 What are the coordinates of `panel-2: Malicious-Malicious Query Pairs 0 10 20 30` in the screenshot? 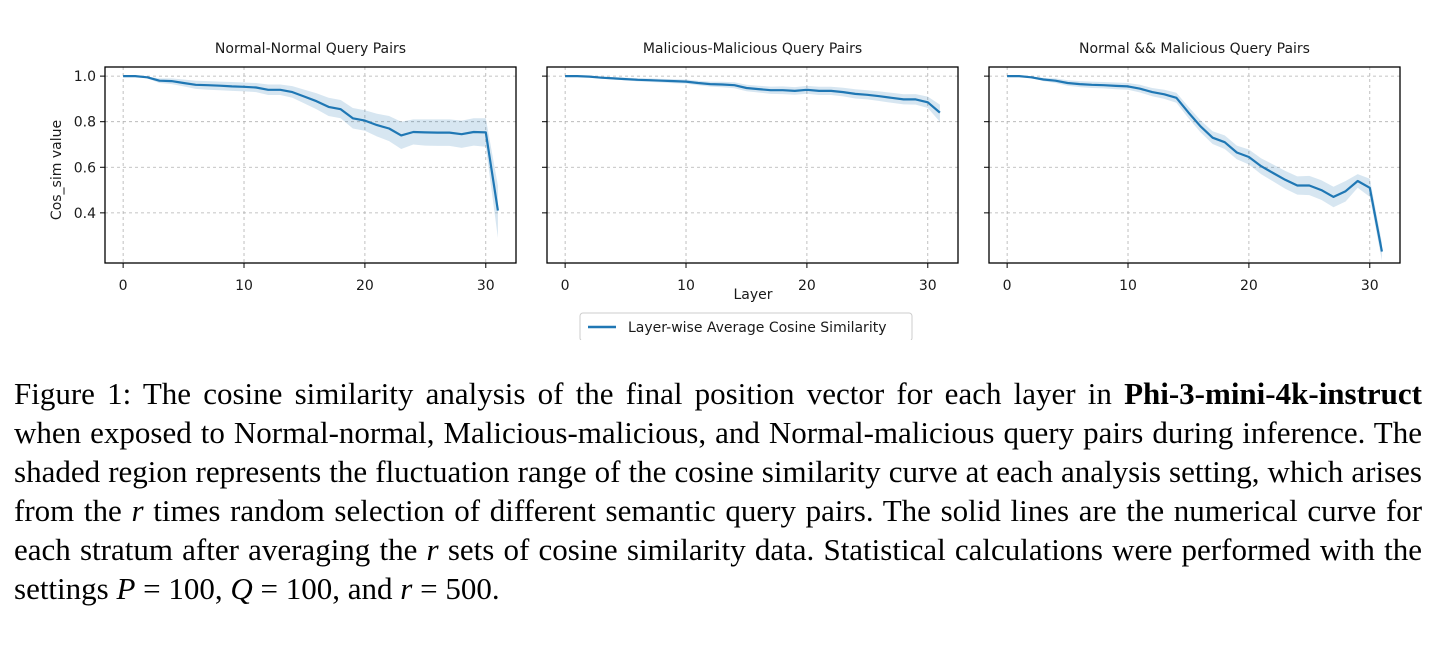 It's located at (750, 167).